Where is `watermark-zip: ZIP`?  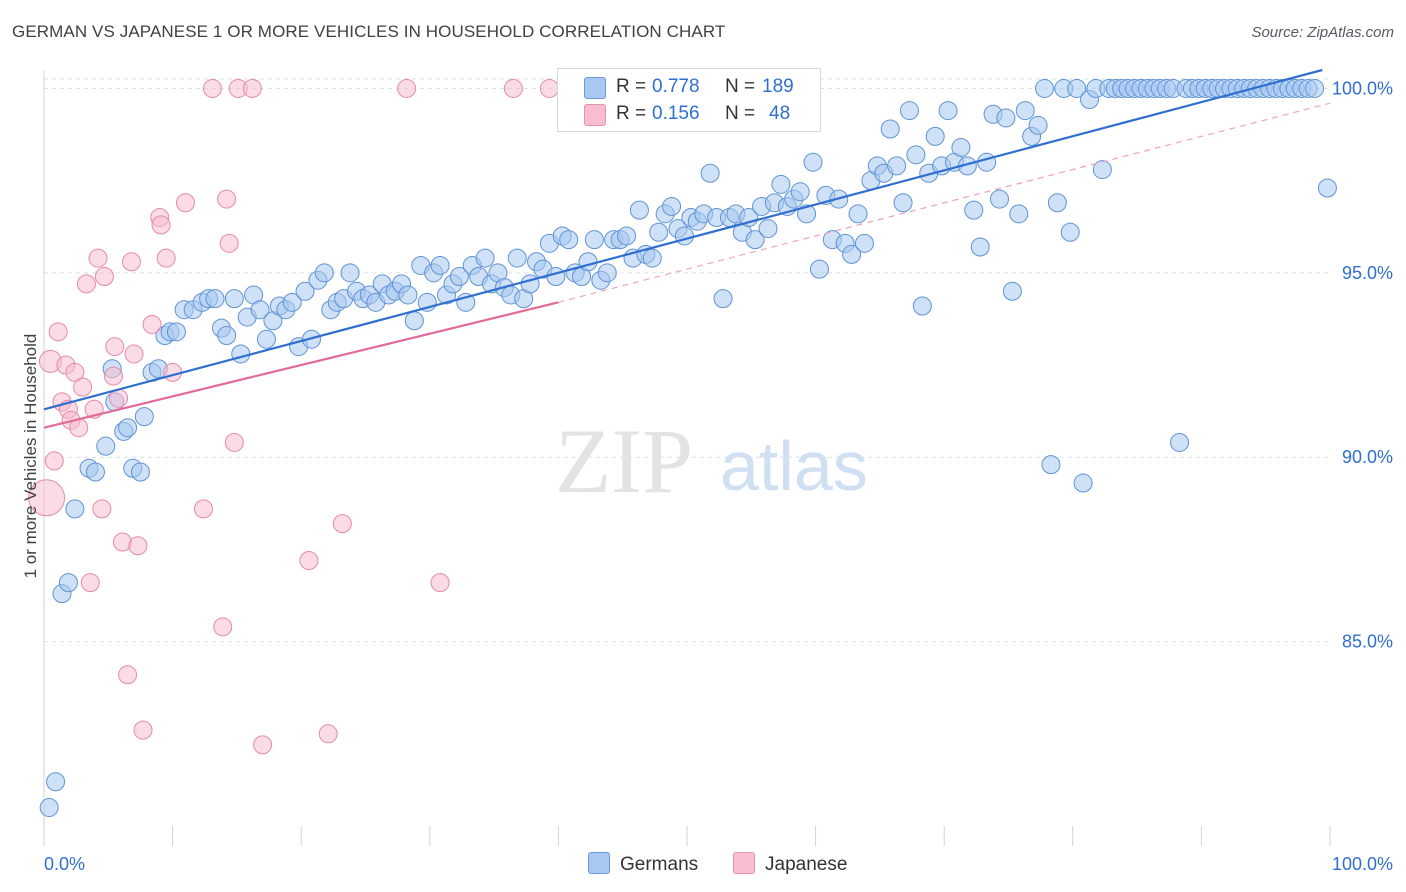 watermark-zip: ZIP is located at coordinates (624, 461).